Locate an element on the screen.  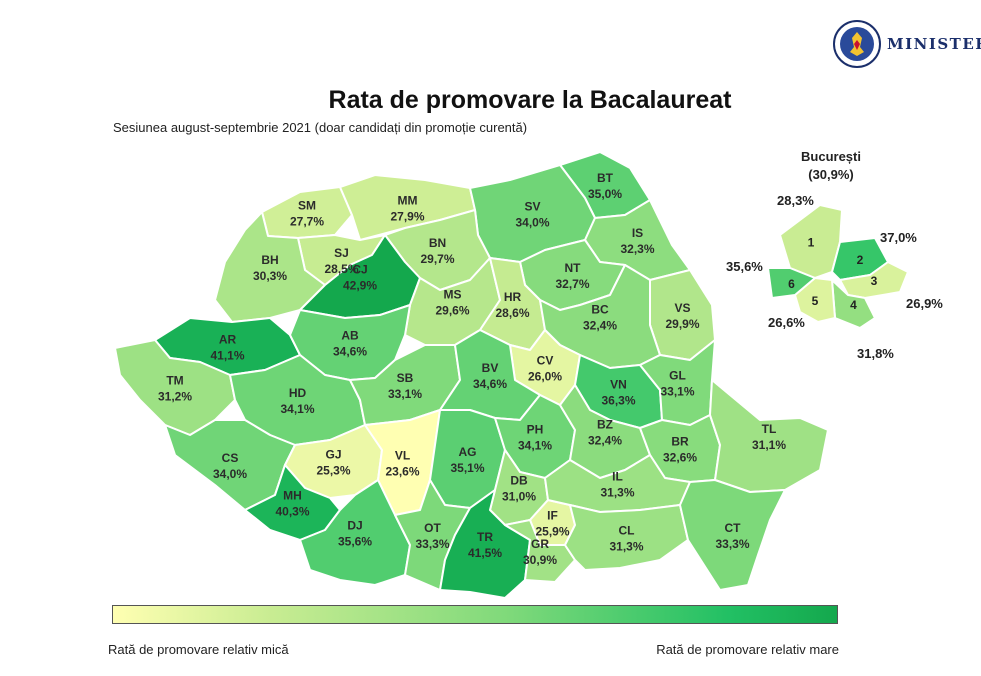
county-rate-BN: 29,7% is located at coordinates (437, 259).